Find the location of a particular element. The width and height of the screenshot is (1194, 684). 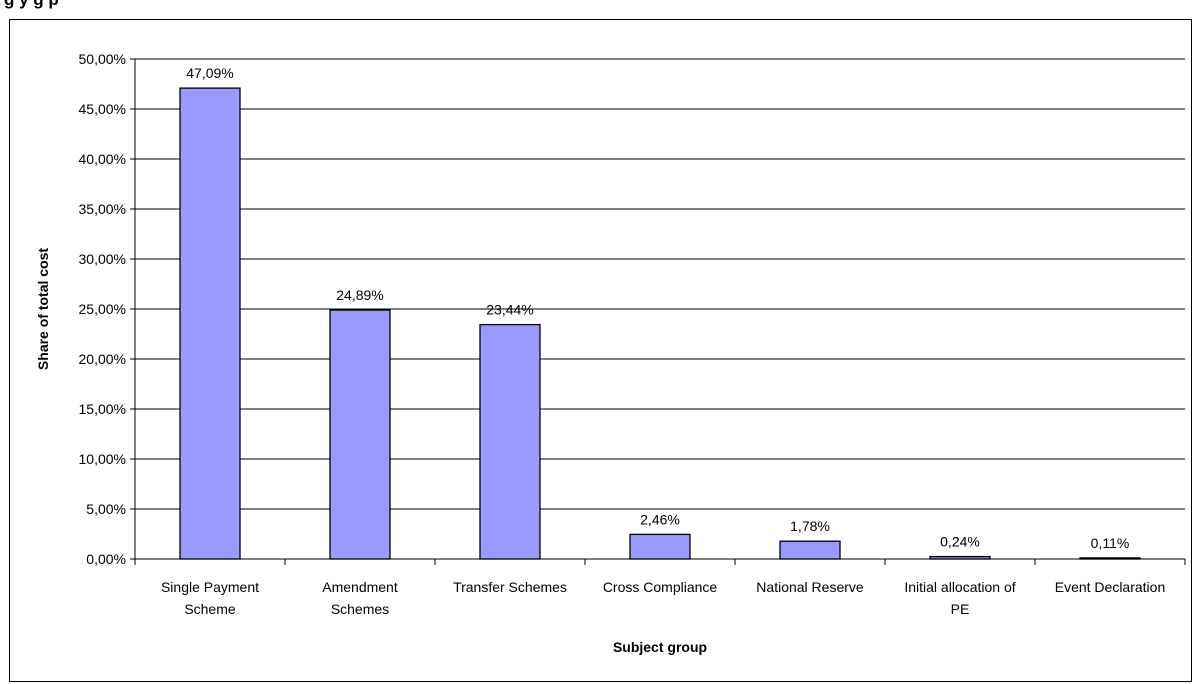

x-tick-label: Cross Compliance is located at coordinates (660, 587).